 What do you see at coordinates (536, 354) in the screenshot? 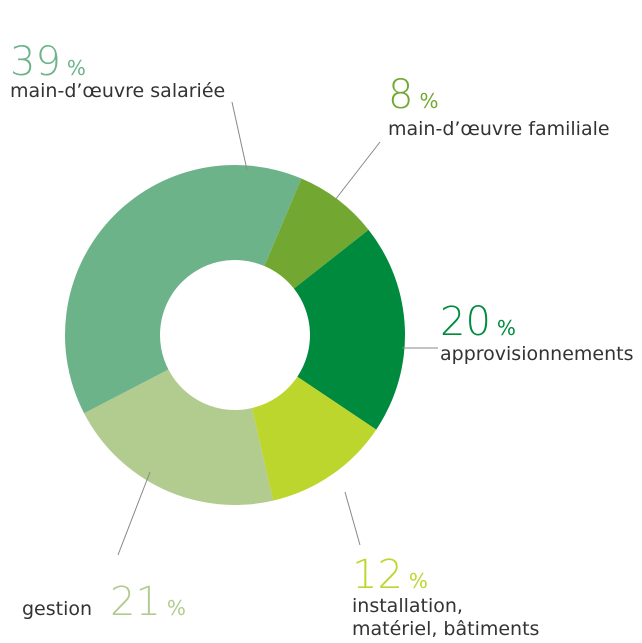
I see `category-label: approvisionnements` at bounding box center [536, 354].